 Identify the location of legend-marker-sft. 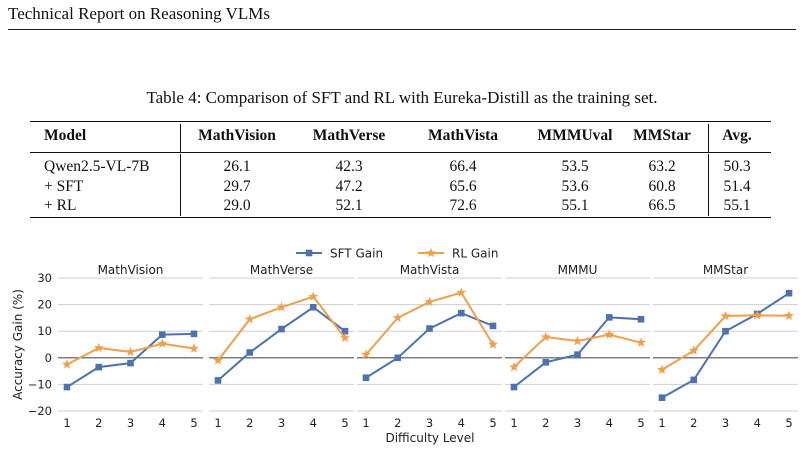
(309, 253).